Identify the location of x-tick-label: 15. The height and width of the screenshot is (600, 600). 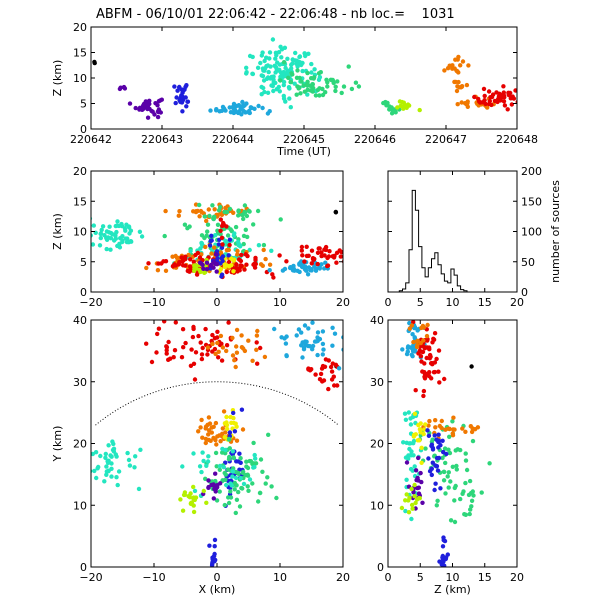
(485, 302).